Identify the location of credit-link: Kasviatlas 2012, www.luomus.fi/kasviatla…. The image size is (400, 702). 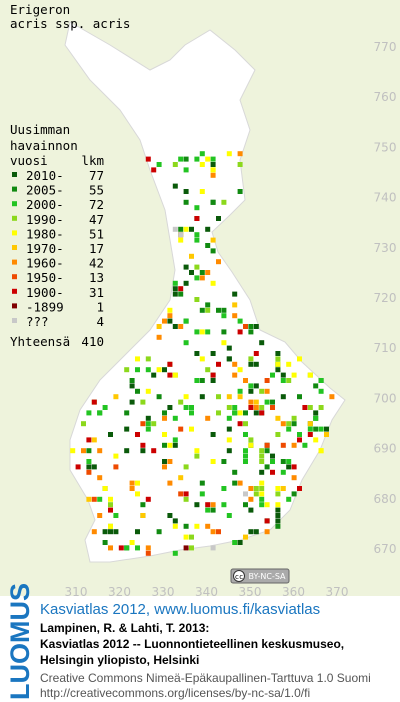
(180, 609).